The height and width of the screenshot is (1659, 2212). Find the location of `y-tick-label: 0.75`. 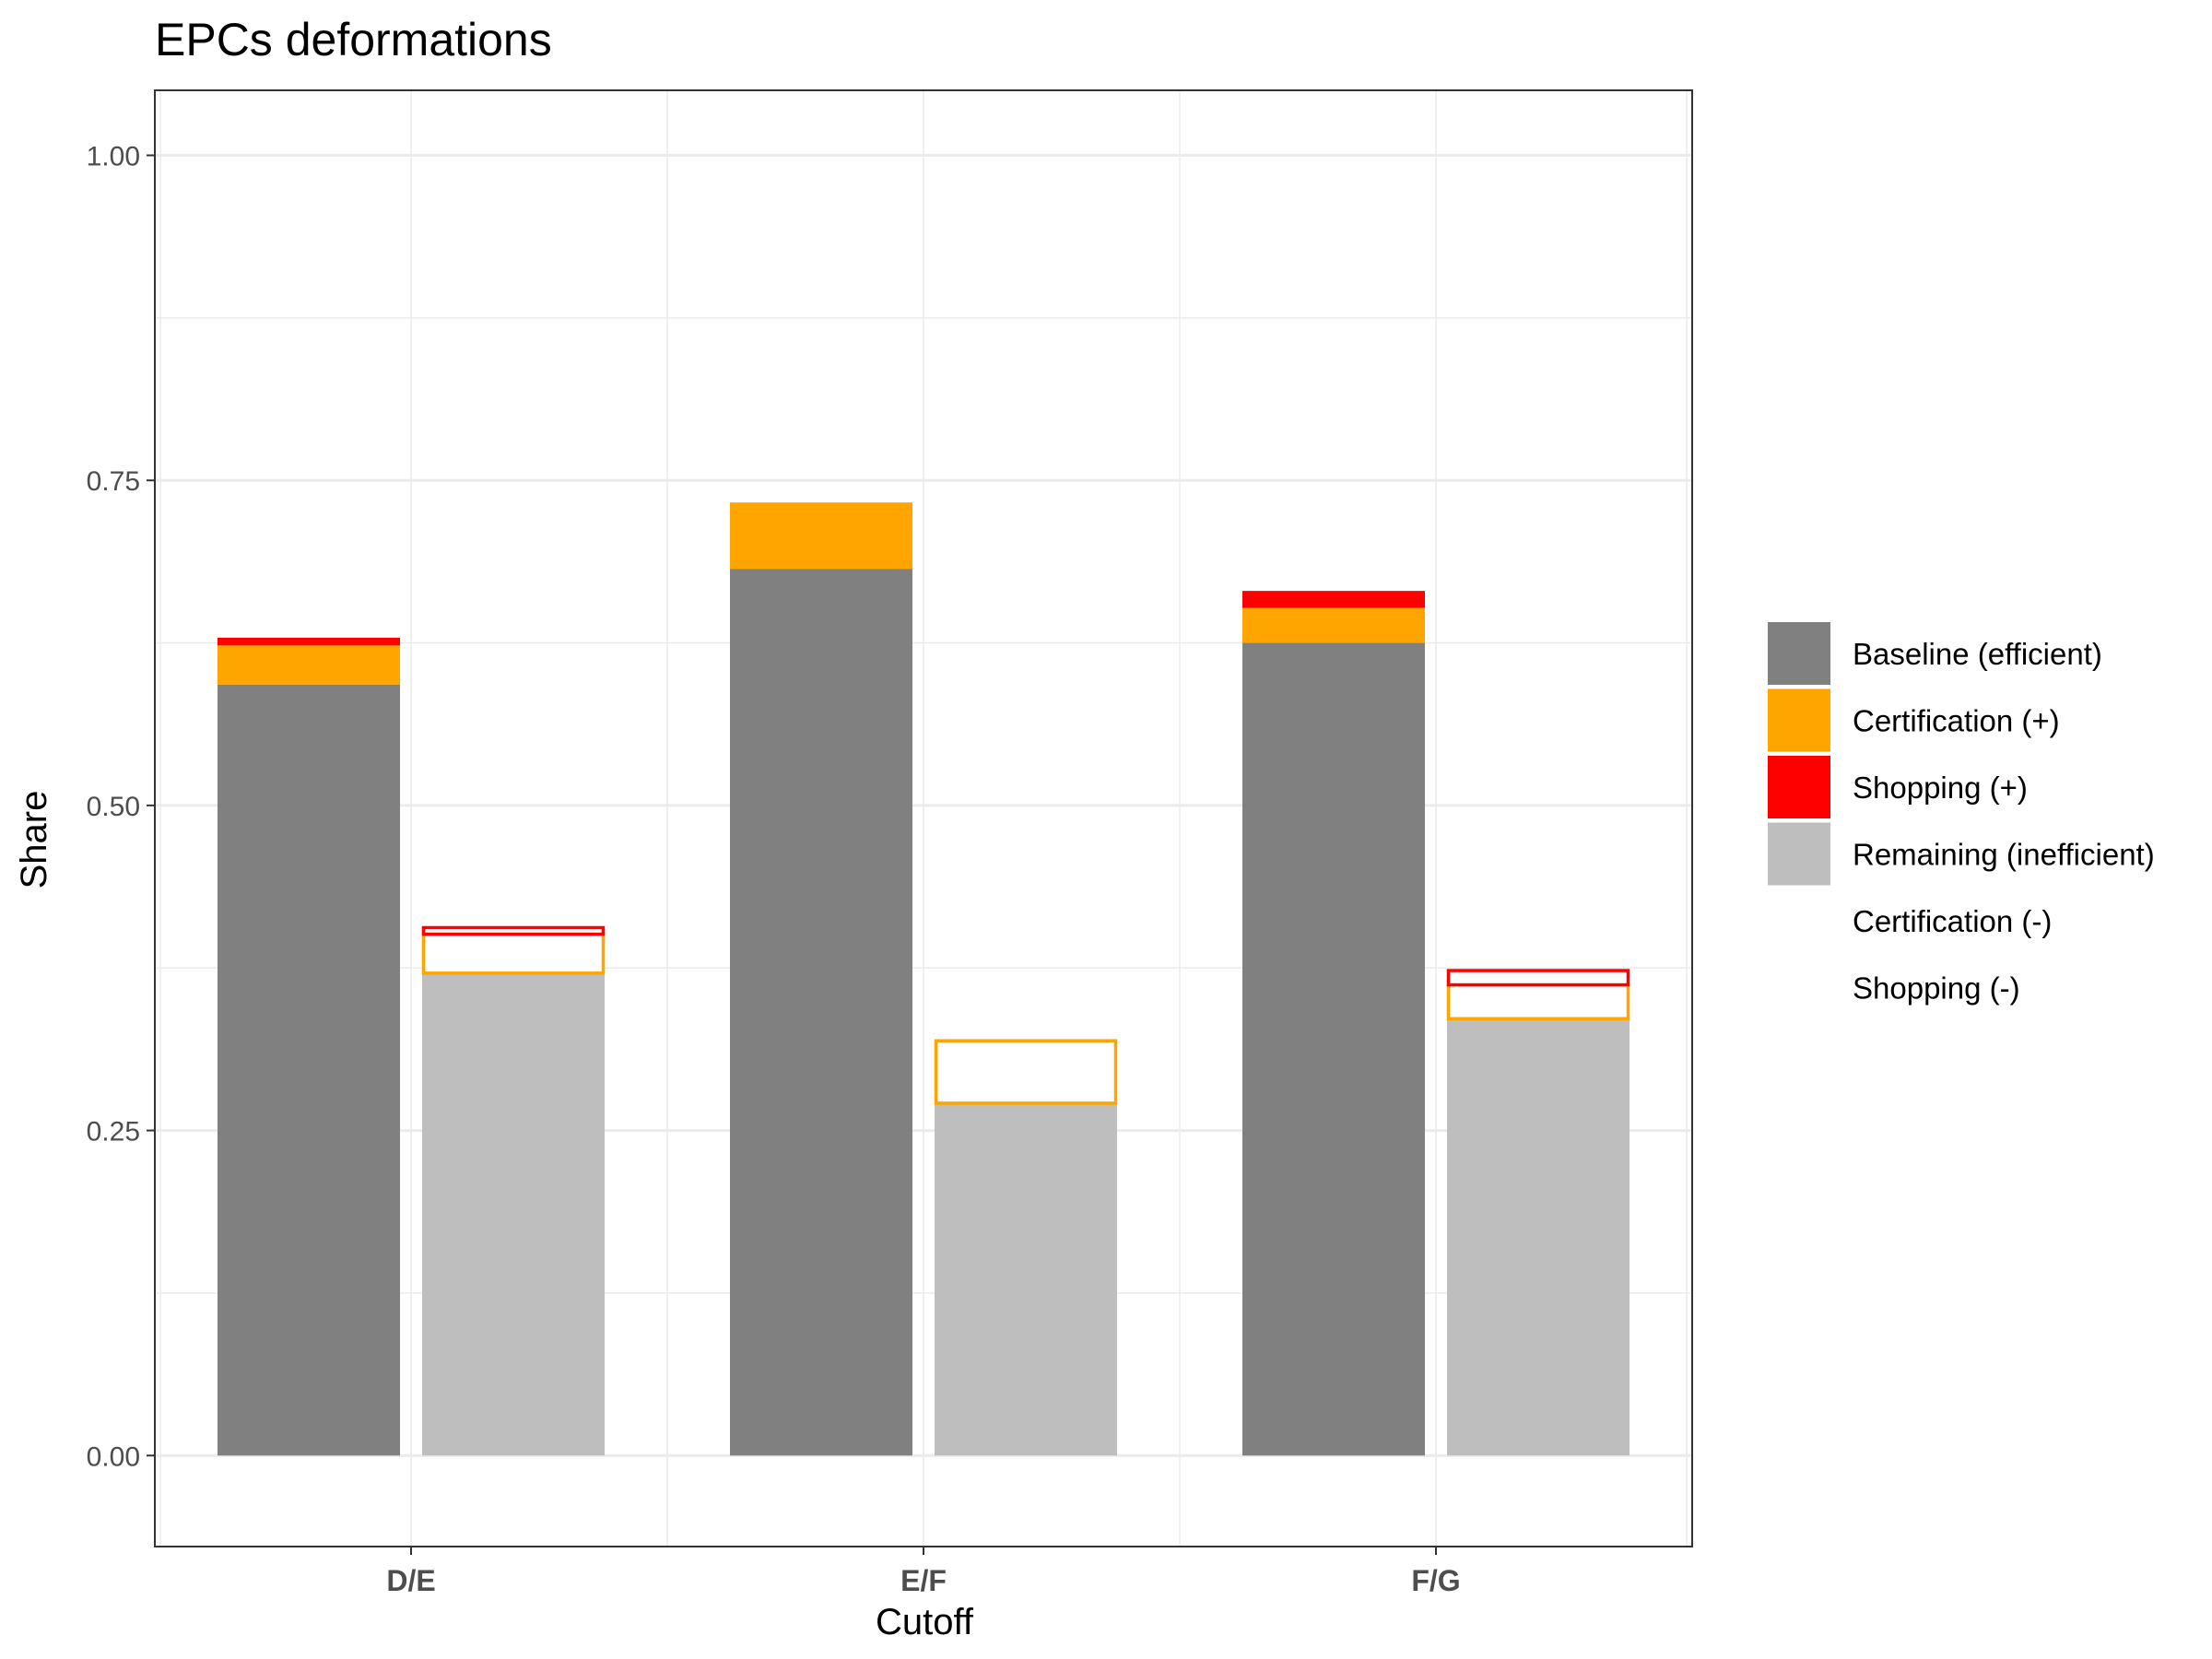

y-tick-label: 0.75 is located at coordinates (113, 481).